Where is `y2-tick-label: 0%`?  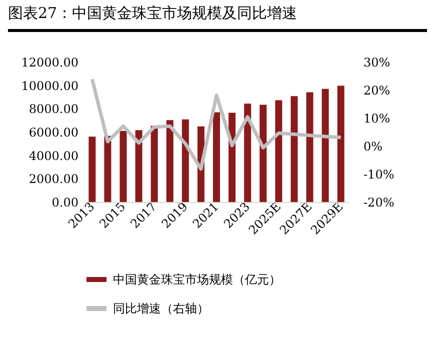
y2-tick-label: 0% is located at coordinates (373, 147).